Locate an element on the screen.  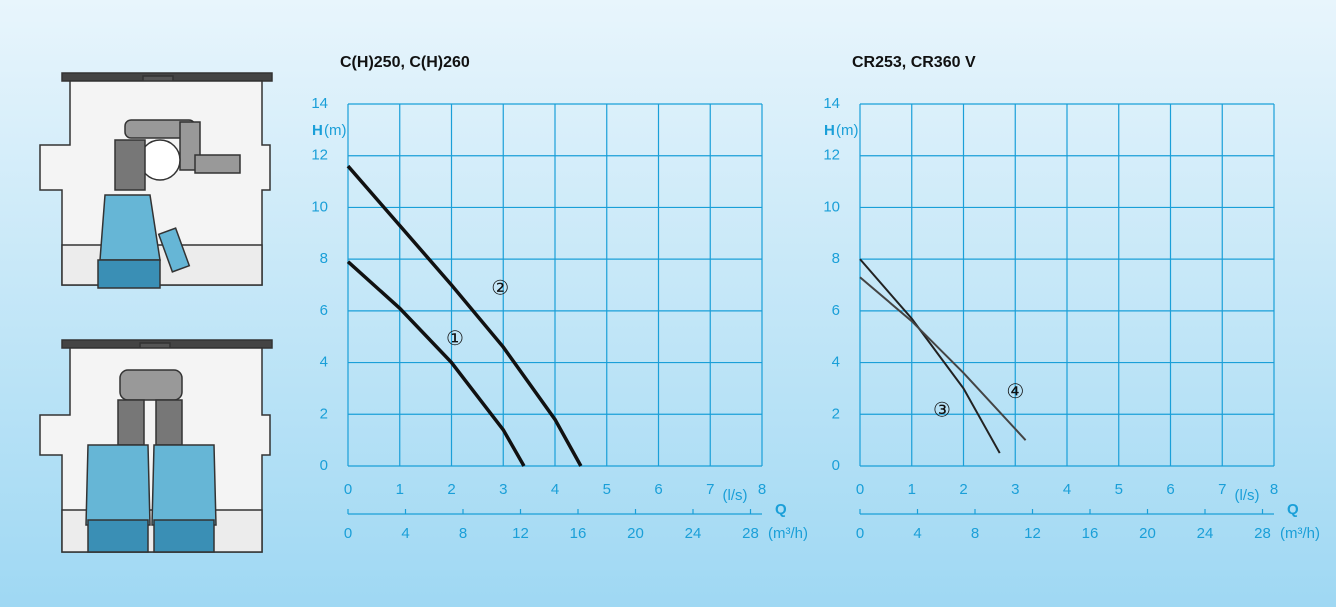
curve-label: ③ is located at coordinates (942, 410).